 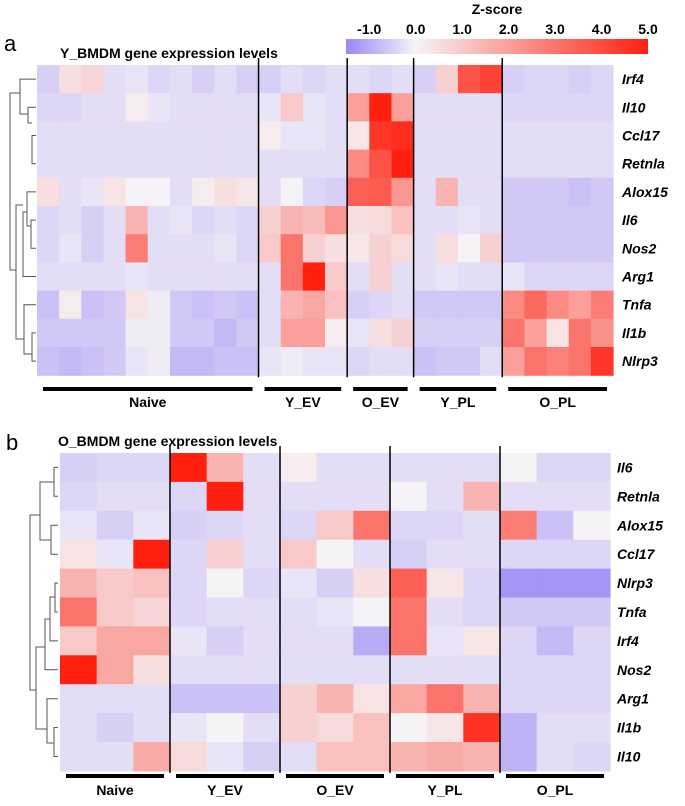 I want to click on heatmap-a-row-label: Alox15, so click(x=644, y=192).